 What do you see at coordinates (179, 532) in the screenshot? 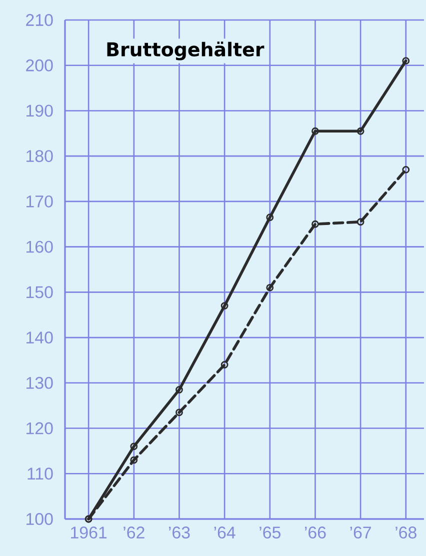
I see `x-tick-label: ’63` at bounding box center [179, 532].